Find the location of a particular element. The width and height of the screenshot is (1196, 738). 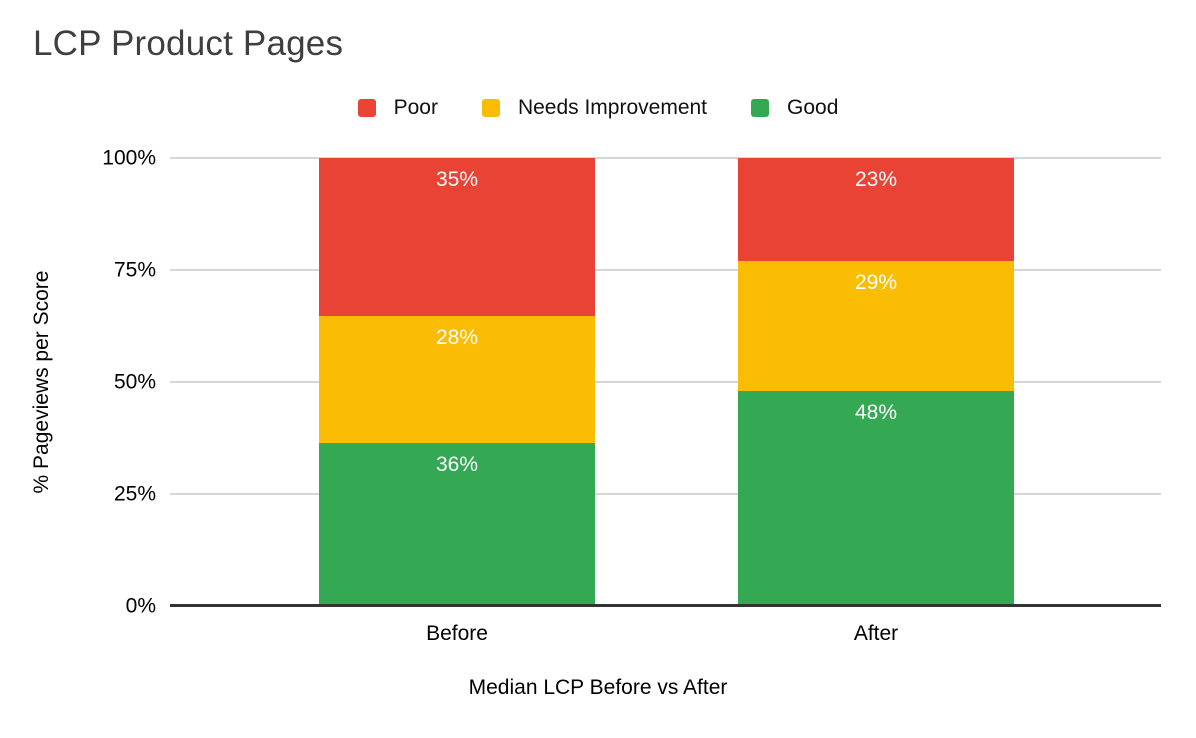

legend-label-needs-improvement: Needs Improvement is located at coordinates (612, 107).